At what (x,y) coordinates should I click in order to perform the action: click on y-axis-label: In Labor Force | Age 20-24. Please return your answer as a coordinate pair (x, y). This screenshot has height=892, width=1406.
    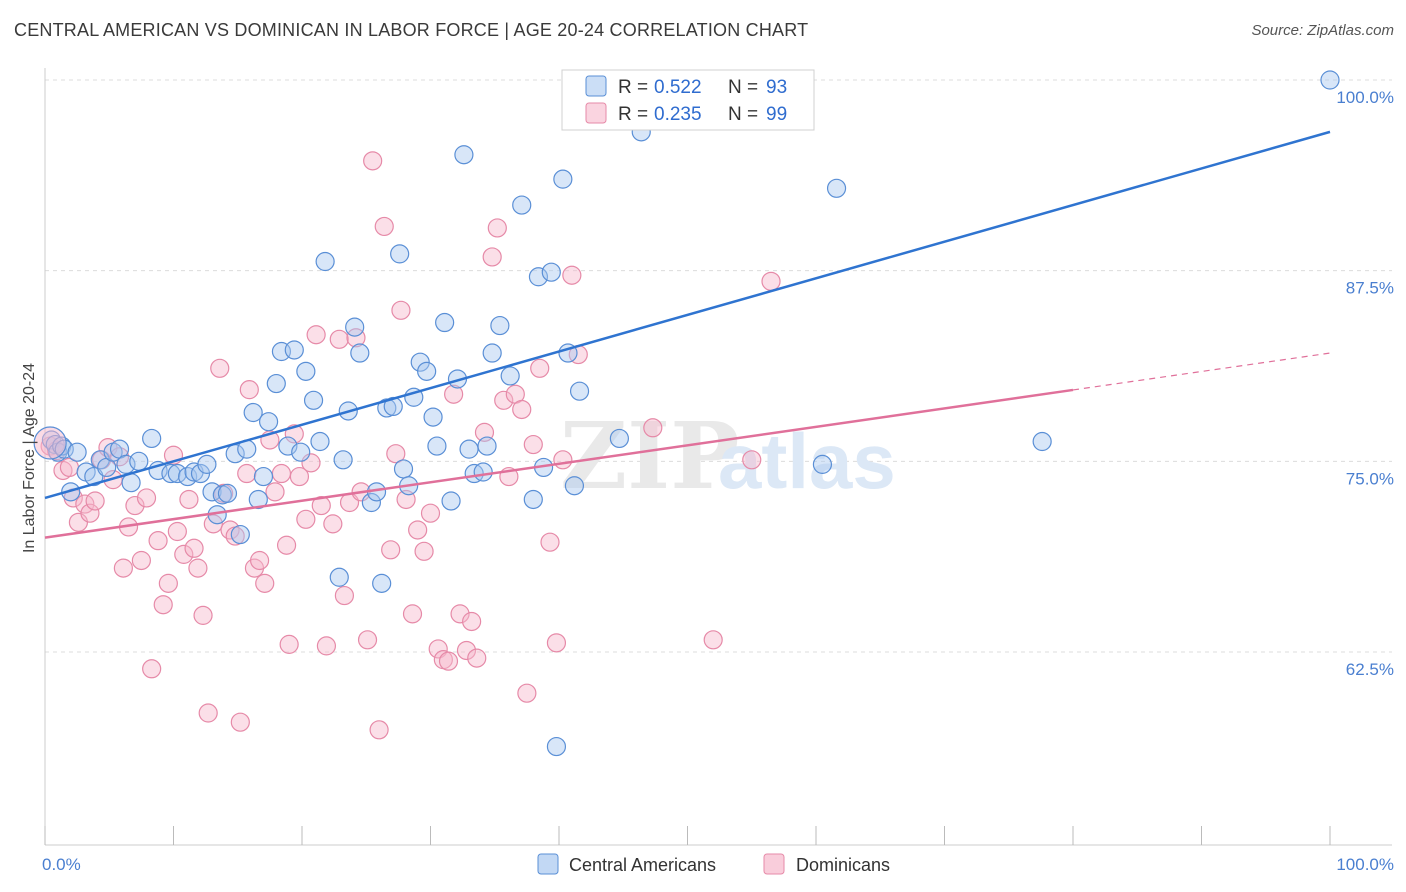
    Looking at the image, I should click on (29, 458).